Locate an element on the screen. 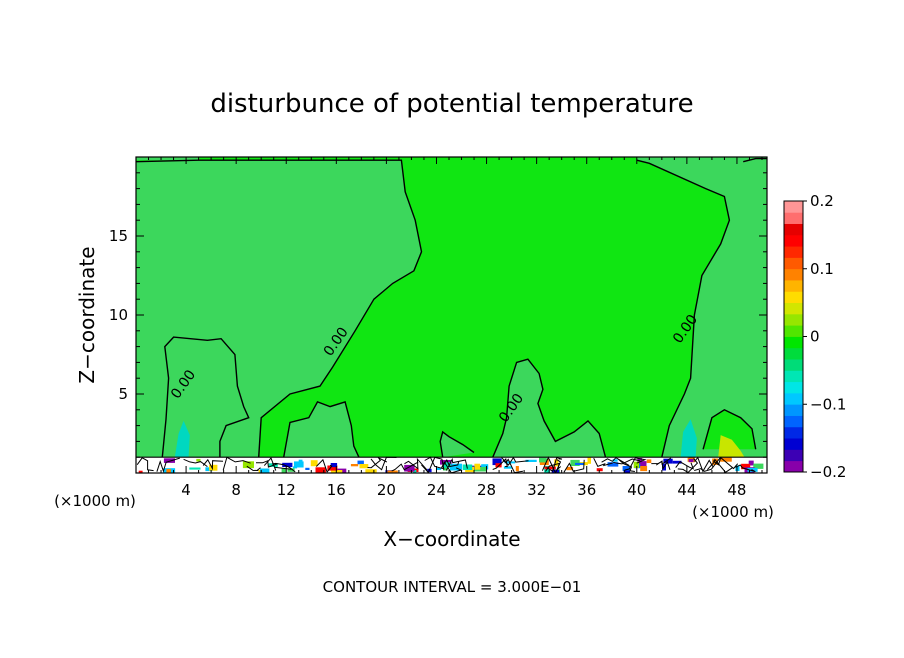  x-tick-label: 20 is located at coordinates (386, 490).